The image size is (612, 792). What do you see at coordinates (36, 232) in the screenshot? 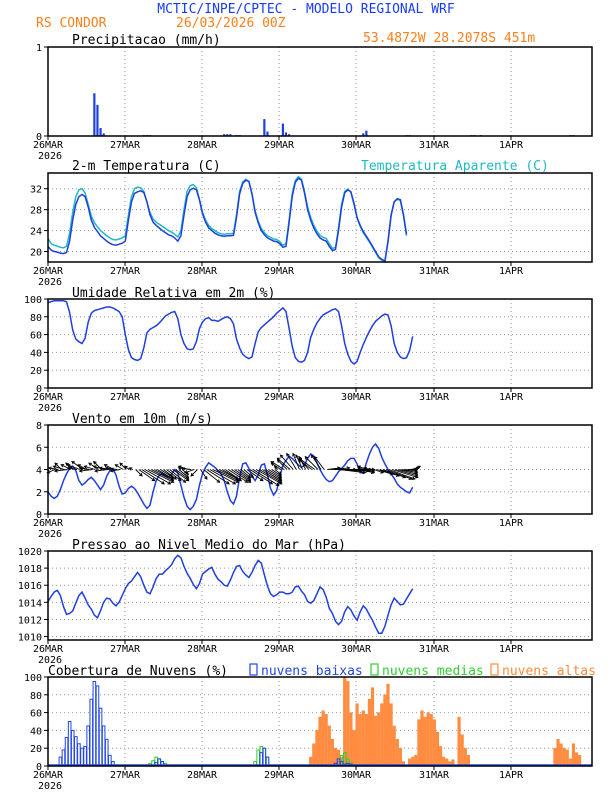
I see `temperature-ytick-label: 24` at bounding box center [36, 232].